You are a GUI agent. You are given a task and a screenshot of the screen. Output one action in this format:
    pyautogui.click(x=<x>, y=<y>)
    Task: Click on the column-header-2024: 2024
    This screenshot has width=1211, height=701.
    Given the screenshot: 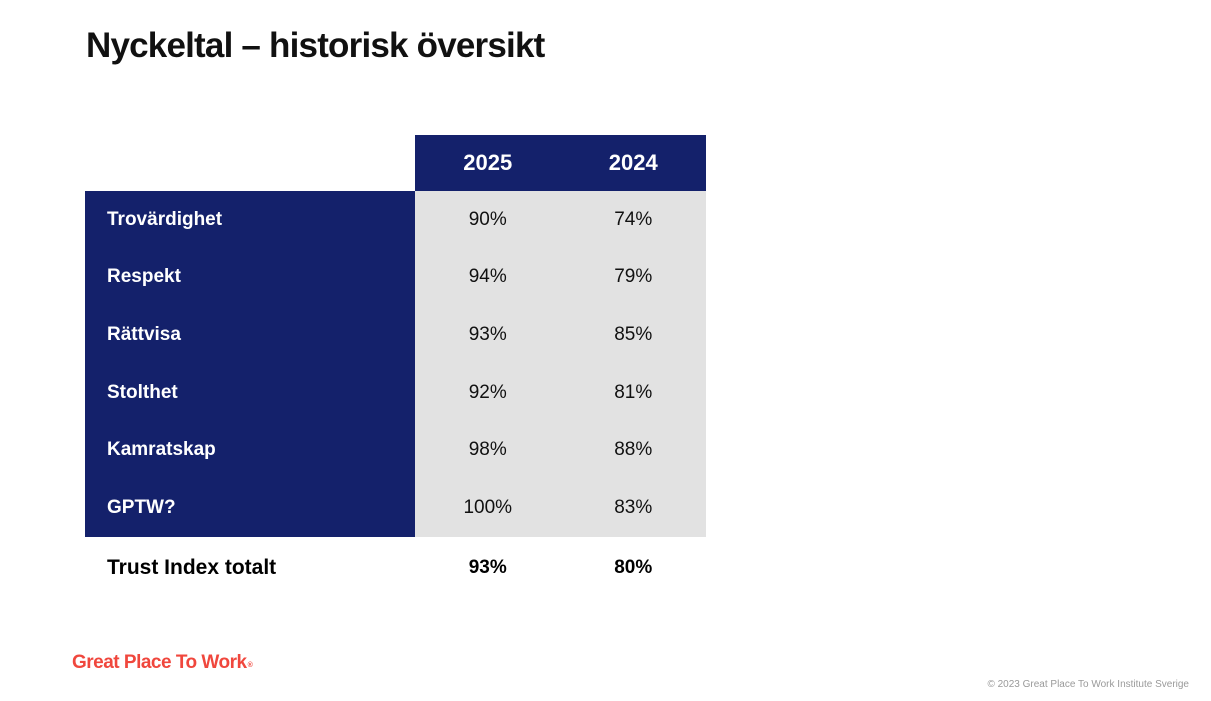 What is the action you would take?
    pyautogui.click(x=633, y=163)
    